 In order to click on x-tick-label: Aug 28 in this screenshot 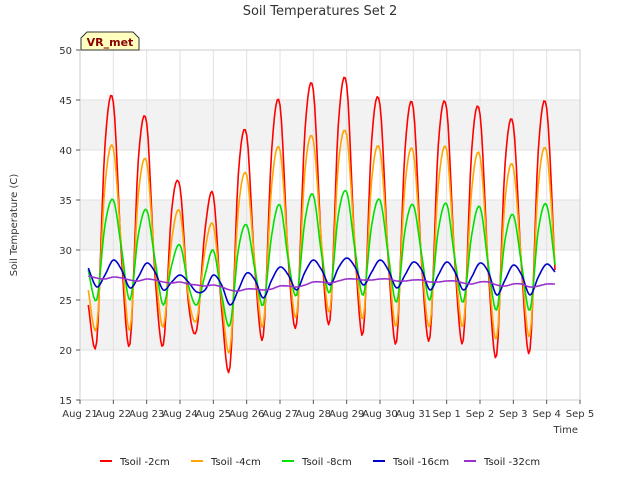, I will do `click(313, 414)`.